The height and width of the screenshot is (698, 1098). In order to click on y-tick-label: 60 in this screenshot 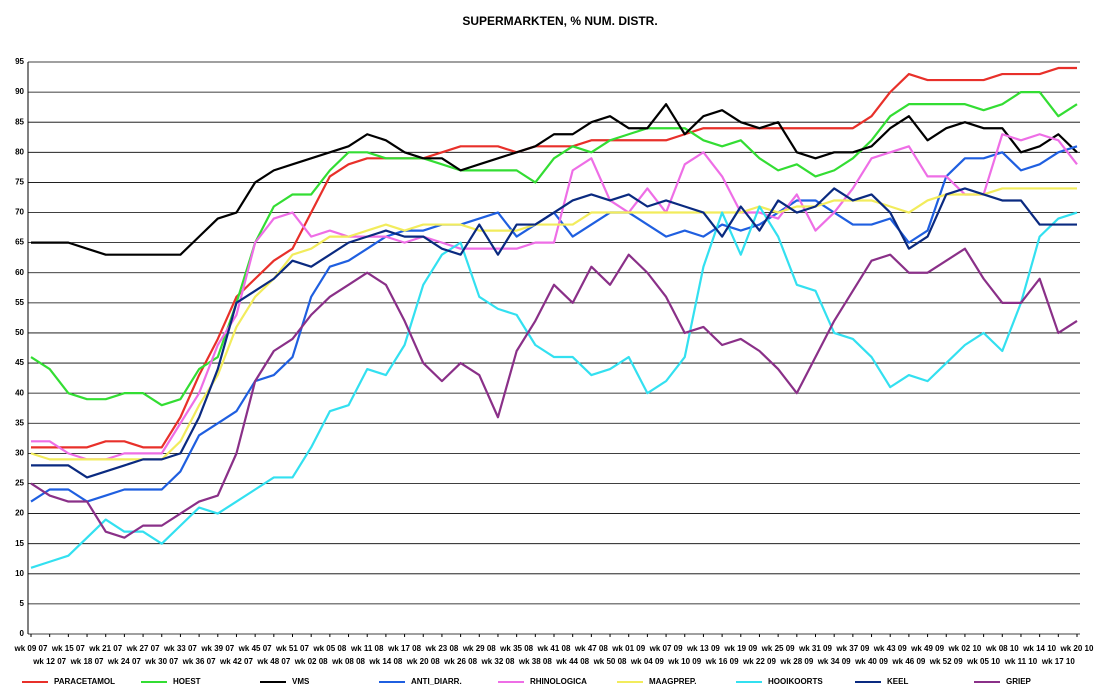, I will do `click(19, 272)`.